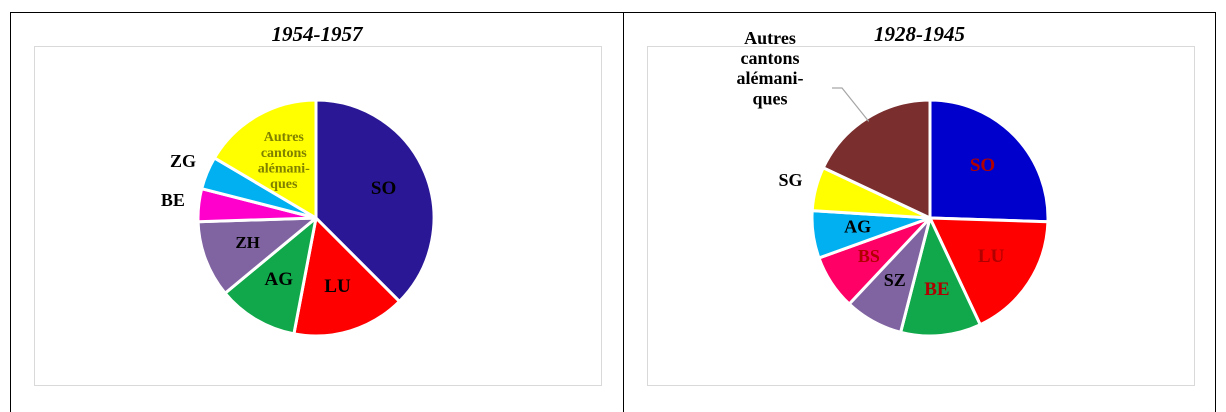 This screenshot has width=1226, height=412. I want to click on chart-title-left: 1954-1957, so click(317, 34).